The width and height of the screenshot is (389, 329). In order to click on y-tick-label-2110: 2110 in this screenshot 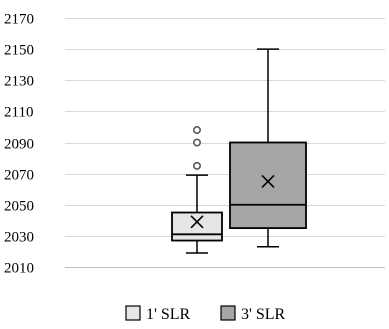, I will do `click(18, 113)`.